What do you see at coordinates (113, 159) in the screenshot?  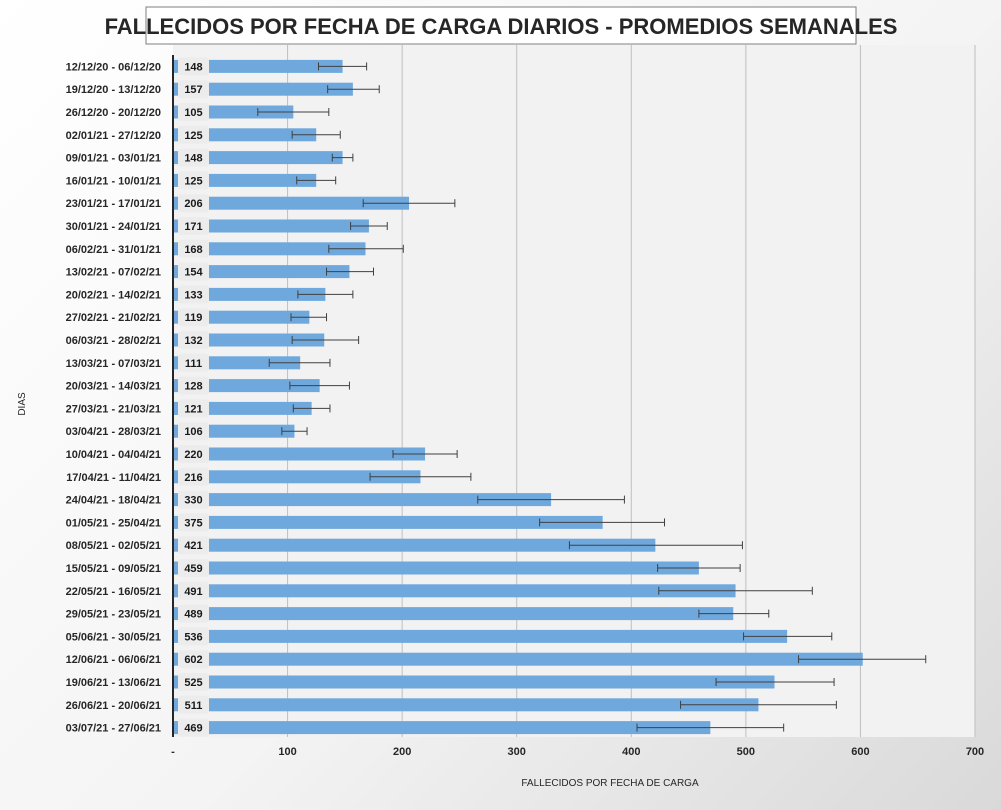 I see `category-label: 09/01/21 - 03/01/21` at bounding box center [113, 159].